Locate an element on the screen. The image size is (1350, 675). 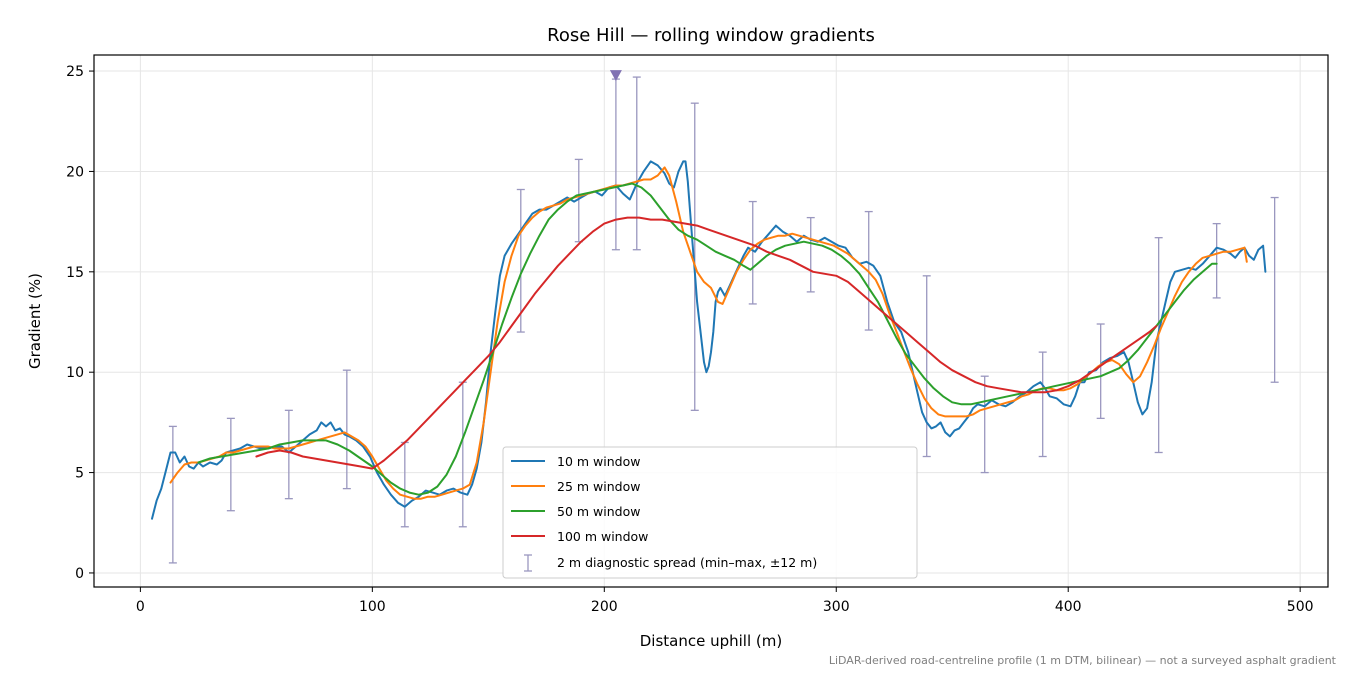
legend-label-100m: 100 m window is located at coordinates (602, 536).